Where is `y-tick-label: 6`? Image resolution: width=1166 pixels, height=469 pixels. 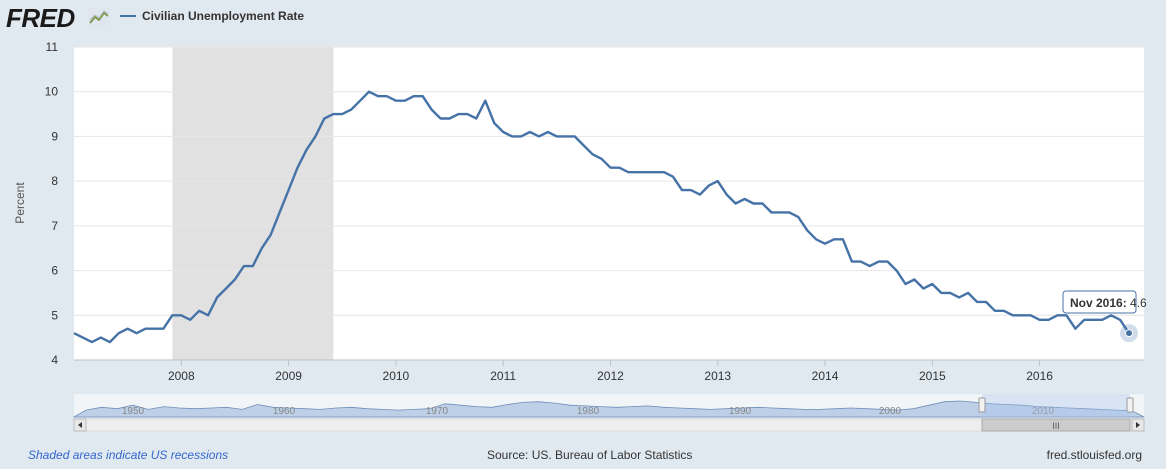 y-tick-label: 6 is located at coordinates (54, 271).